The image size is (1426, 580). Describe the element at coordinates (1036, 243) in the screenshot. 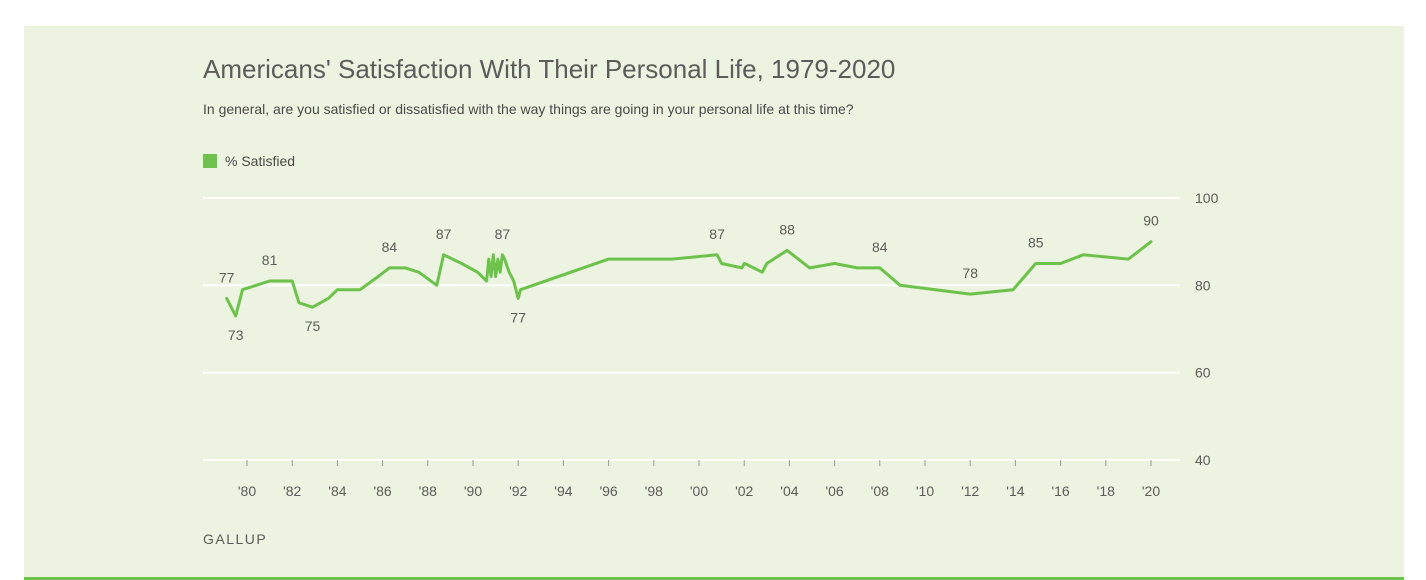

I see `data-label-12: 85` at that location.